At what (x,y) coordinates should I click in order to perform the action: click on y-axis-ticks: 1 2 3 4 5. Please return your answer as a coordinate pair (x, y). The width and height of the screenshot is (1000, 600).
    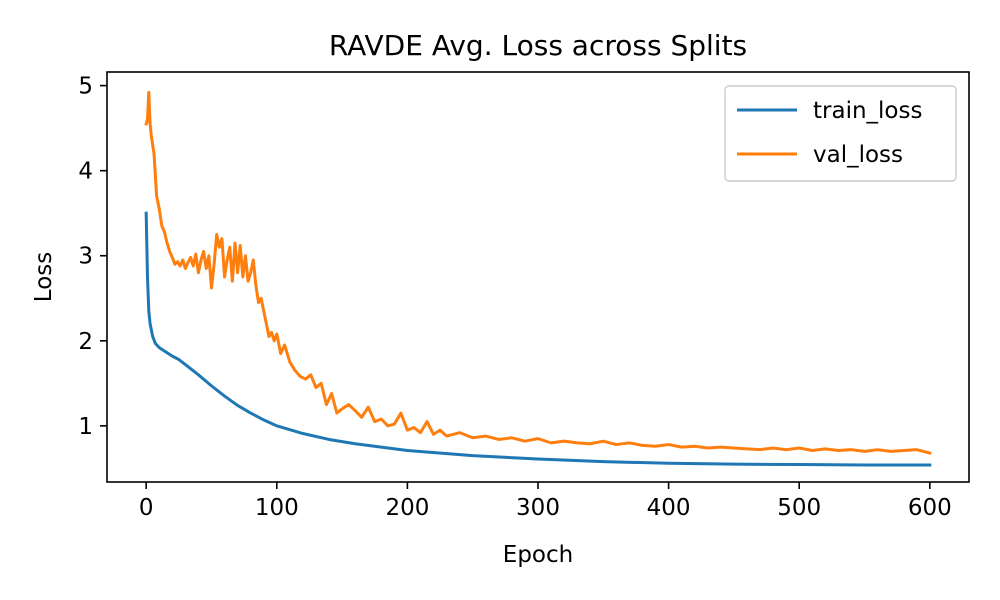
    Looking at the image, I should click on (92, 257).